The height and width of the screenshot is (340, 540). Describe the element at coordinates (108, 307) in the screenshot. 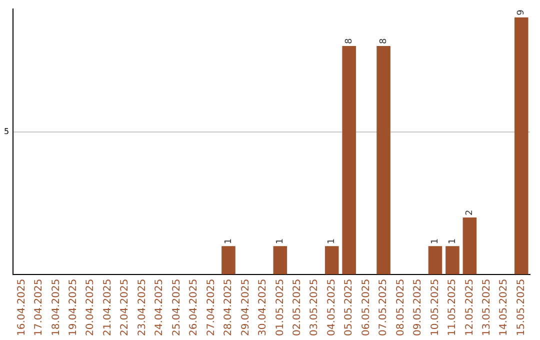

I see `x-tick-label: 21.04.2025` at that location.